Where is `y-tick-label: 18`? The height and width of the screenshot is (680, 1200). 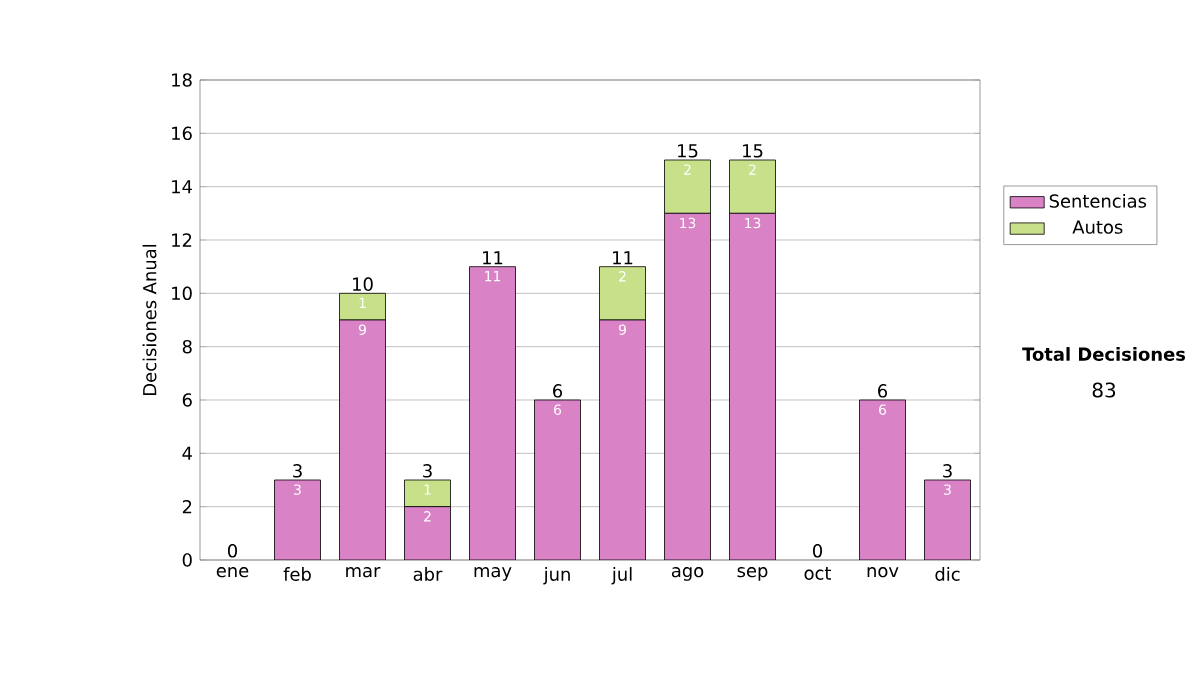
y-tick-label: 18 is located at coordinates (182, 80).